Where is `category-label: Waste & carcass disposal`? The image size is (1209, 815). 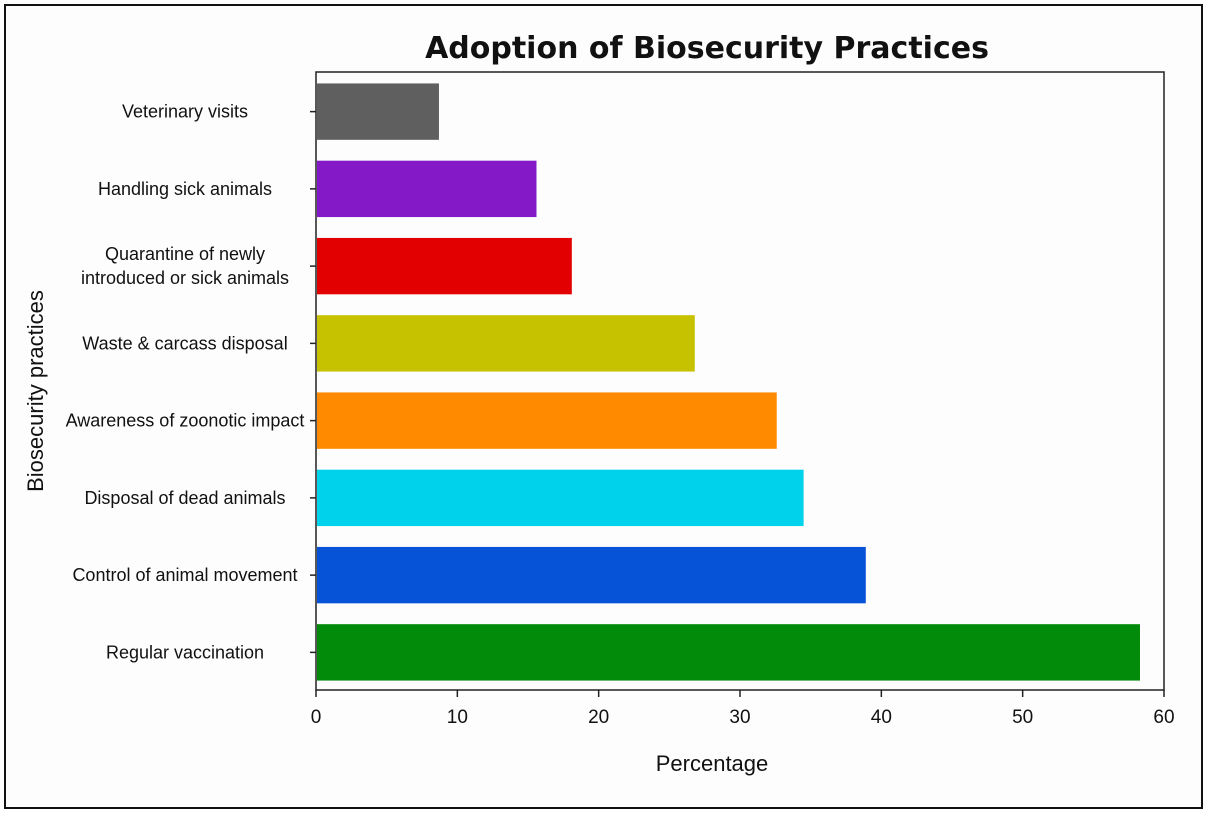
category-label: Waste & carcass disposal is located at coordinates (184, 343).